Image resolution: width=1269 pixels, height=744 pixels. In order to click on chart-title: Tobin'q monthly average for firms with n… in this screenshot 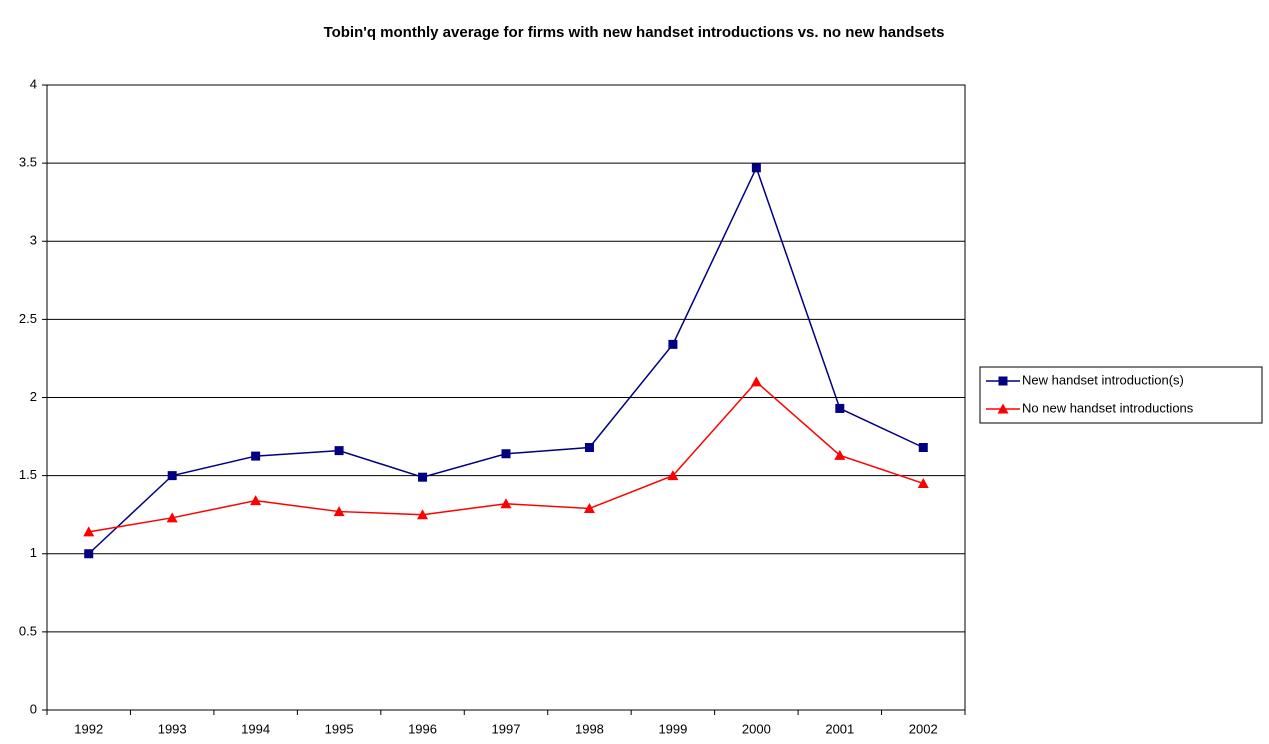, I will do `click(634, 32)`.